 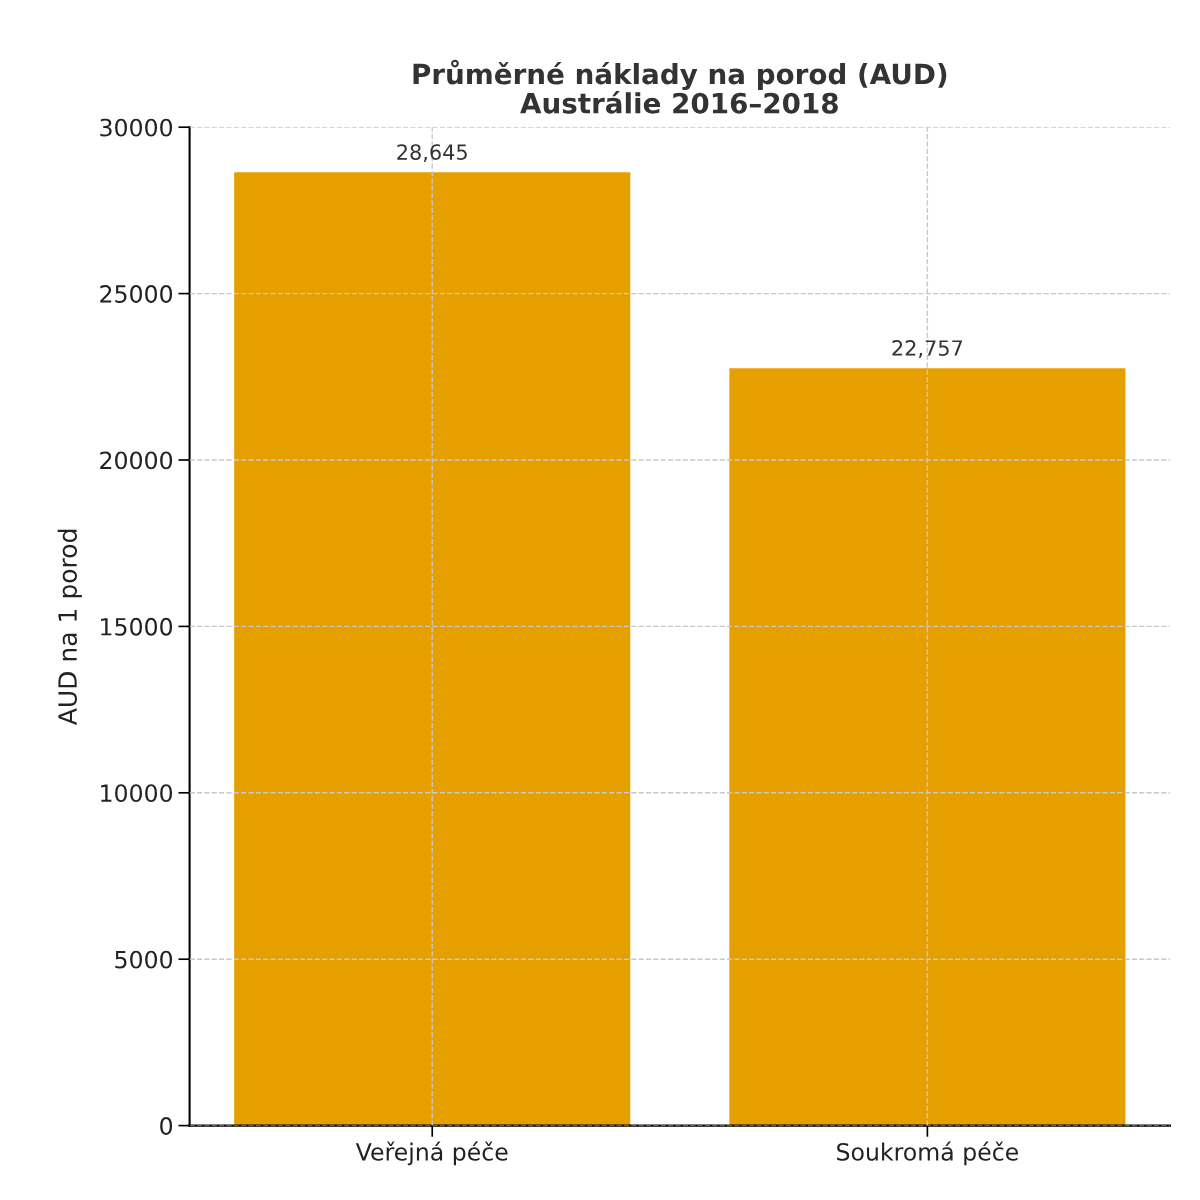 I want to click on x-tick-label: Soukromá péče, so click(x=927, y=1153).